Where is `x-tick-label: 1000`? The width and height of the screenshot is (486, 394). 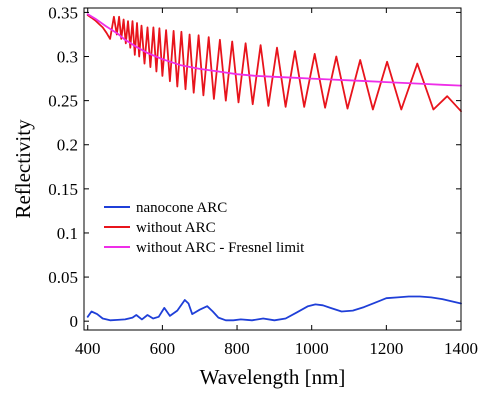 x-tick-label: 1000 is located at coordinates (312, 348).